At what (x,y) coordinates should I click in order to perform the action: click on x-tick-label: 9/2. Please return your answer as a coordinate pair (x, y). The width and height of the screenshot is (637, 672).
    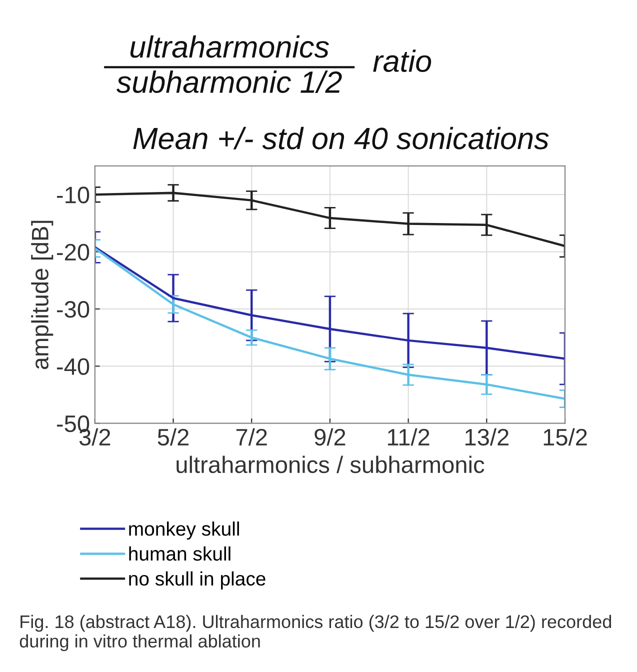
    Looking at the image, I should click on (330, 437).